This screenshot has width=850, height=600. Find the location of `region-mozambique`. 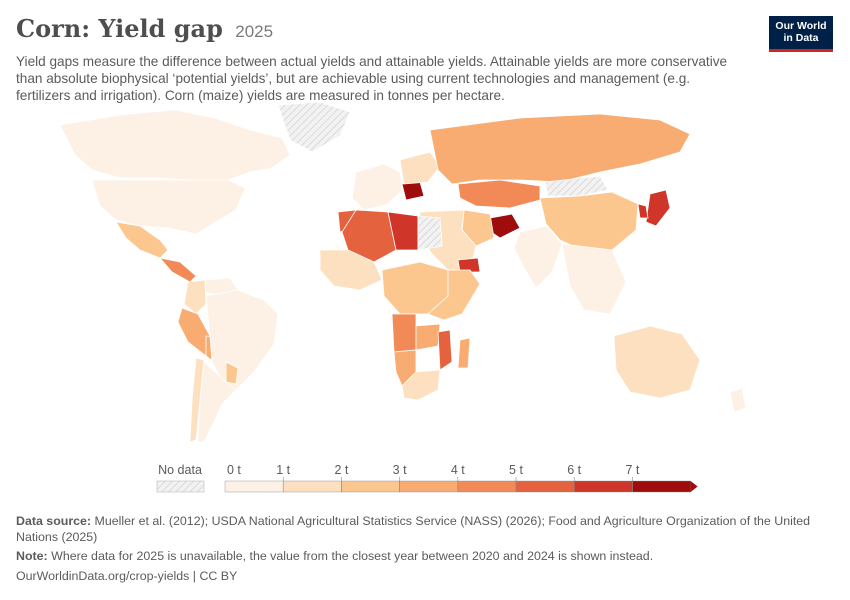

region-mozambique is located at coordinates (445, 350).